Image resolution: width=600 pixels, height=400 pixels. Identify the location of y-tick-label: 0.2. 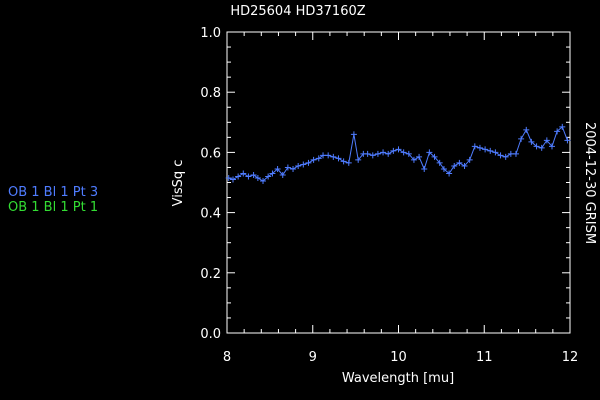
(210, 274).